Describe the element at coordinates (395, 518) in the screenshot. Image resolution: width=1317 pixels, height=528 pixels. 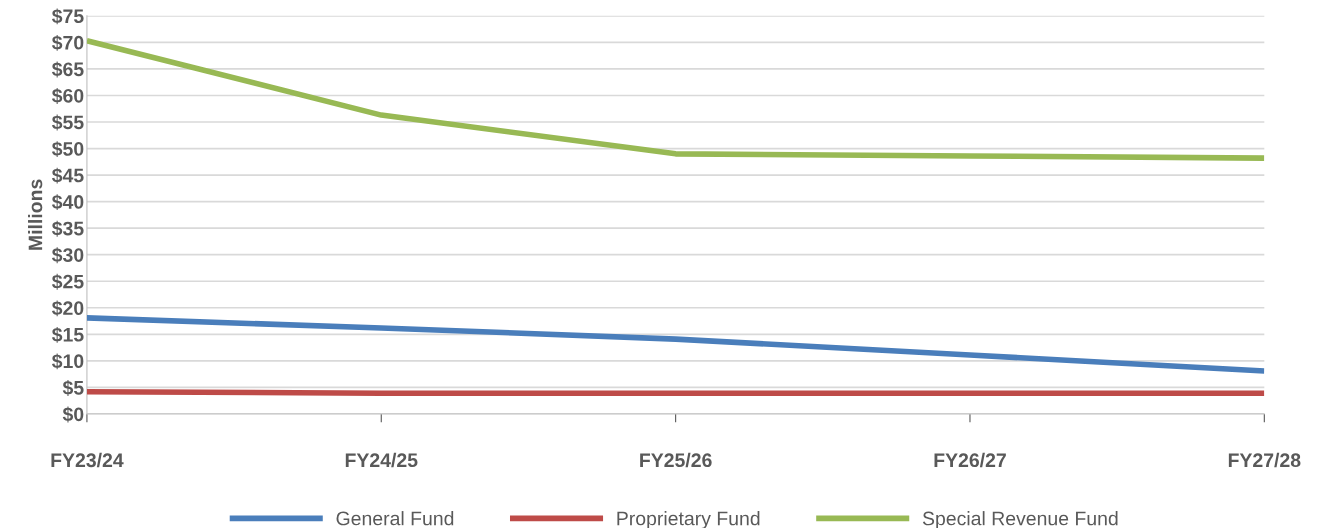
I see `legend-label: General Fund` at that location.